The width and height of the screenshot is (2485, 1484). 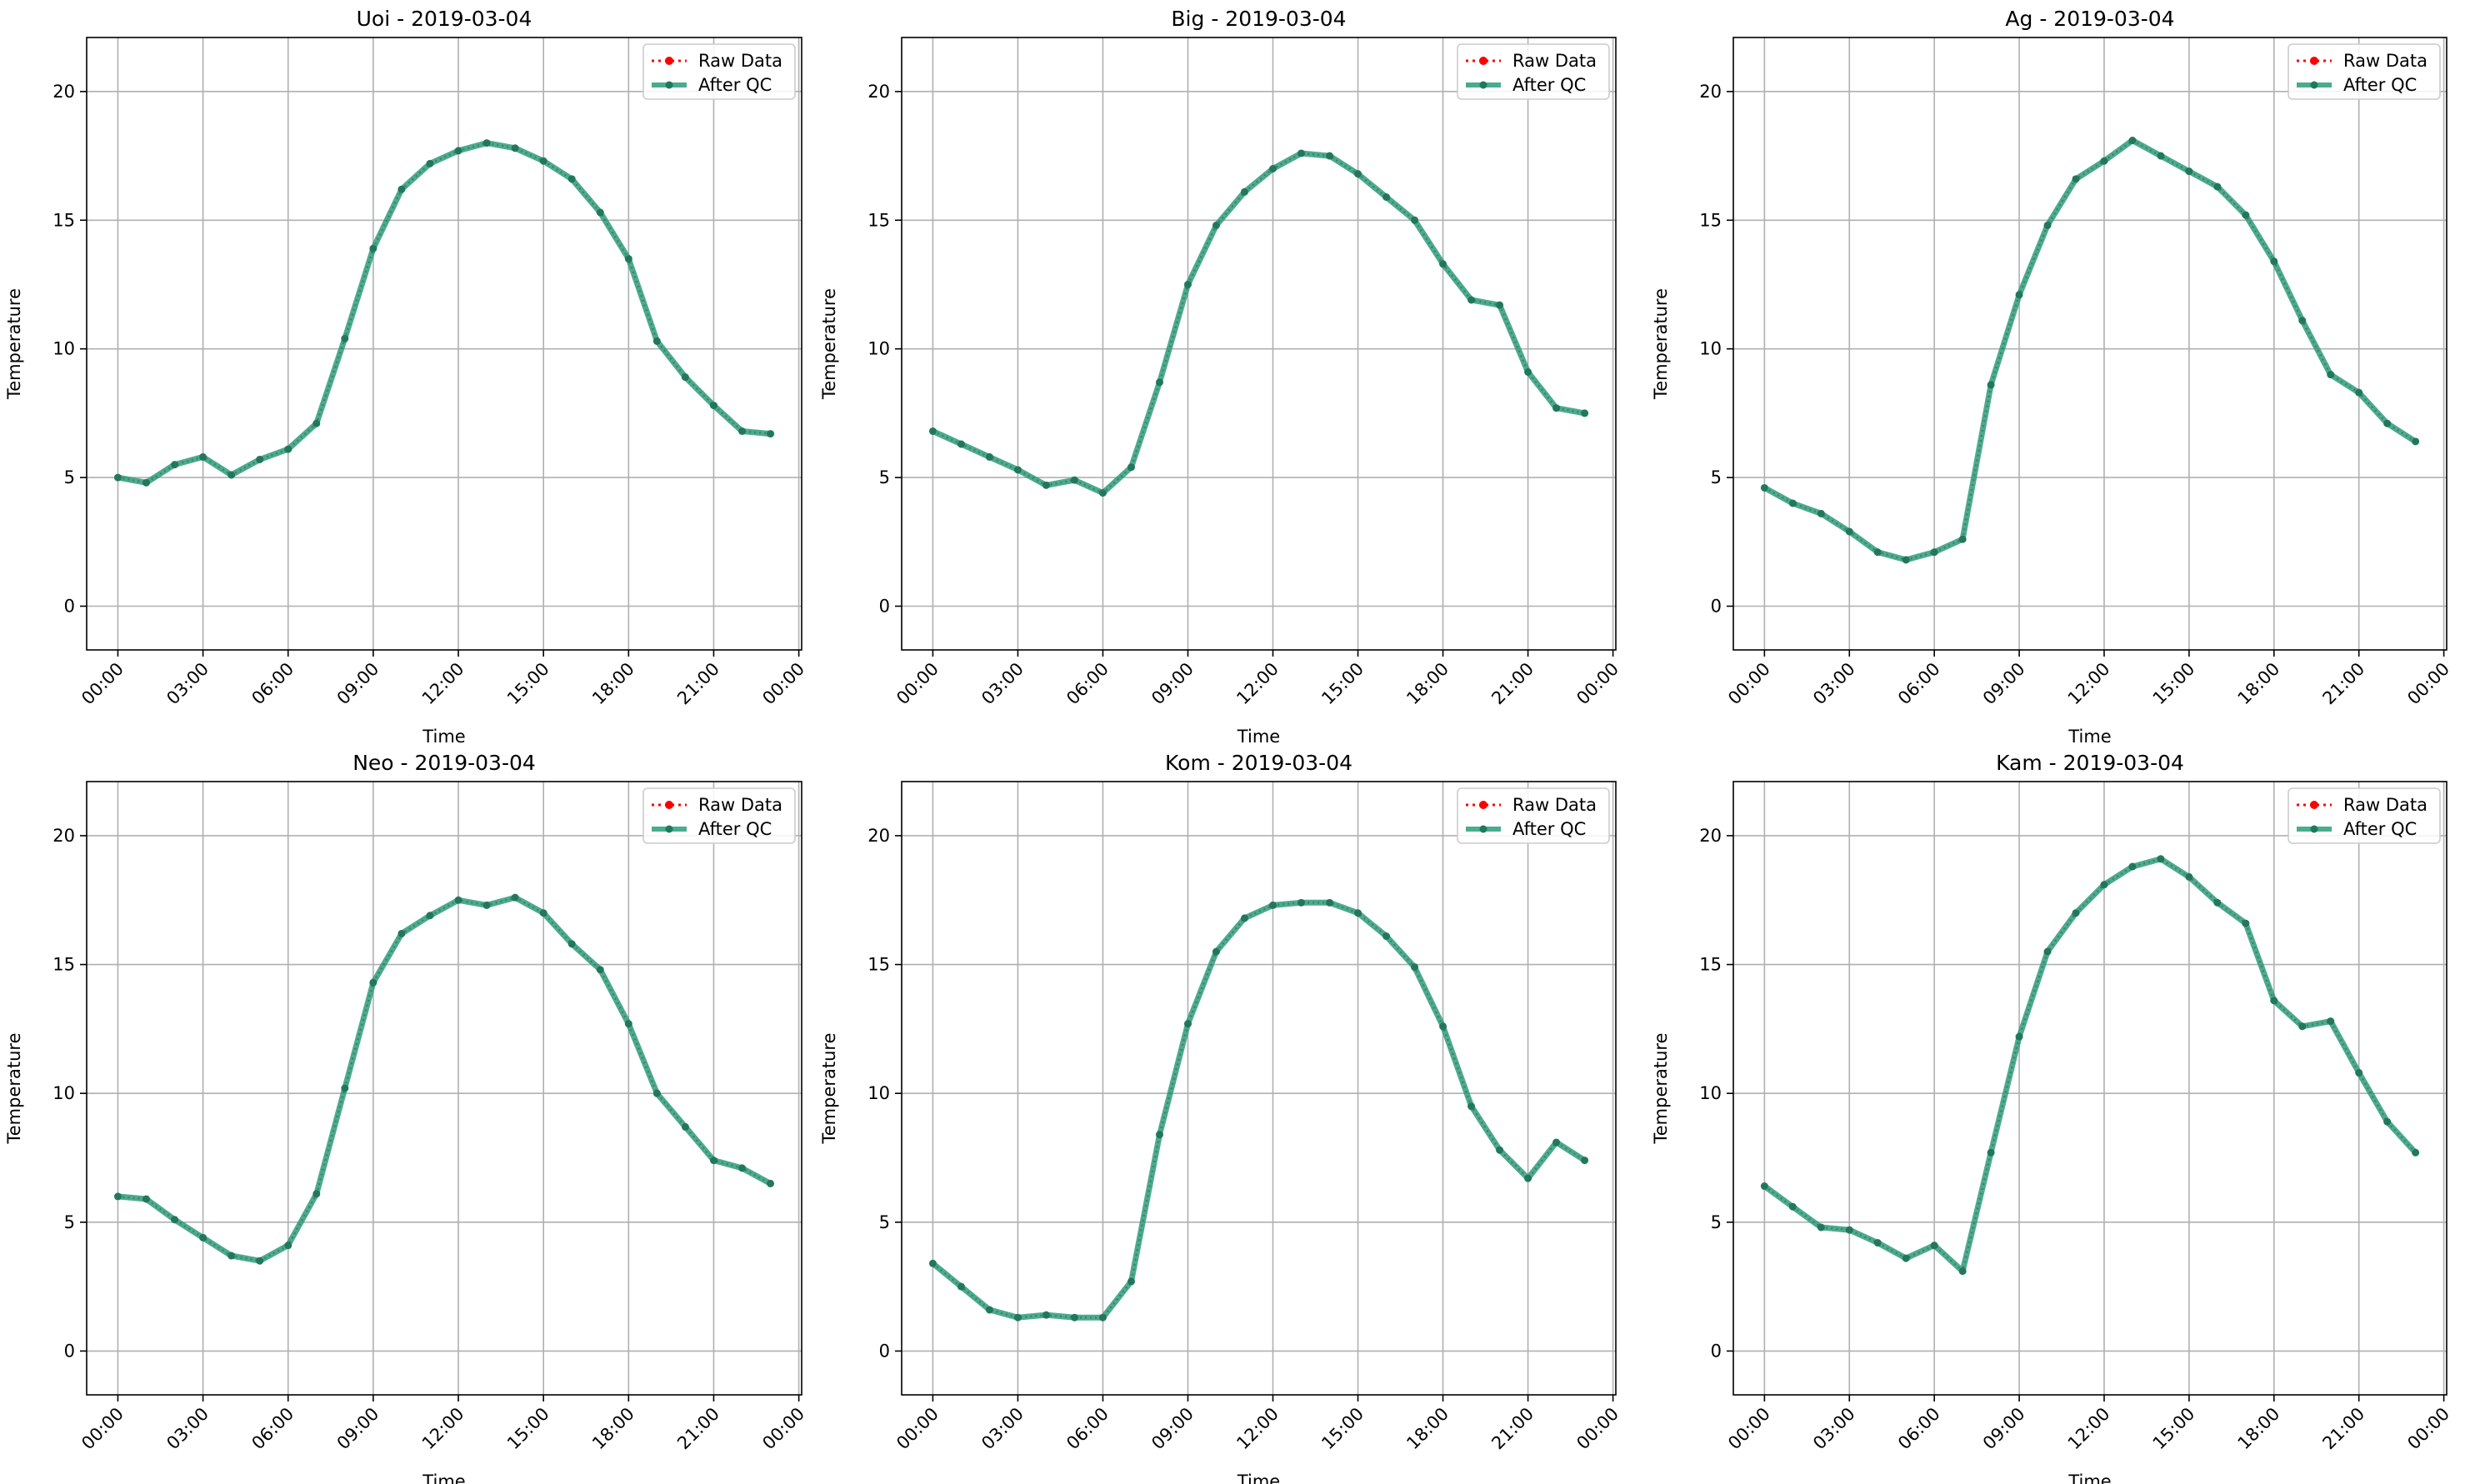 What do you see at coordinates (2090, 763) in the screenshot?
I see `chart-title: Kam - 2019-03-04` at bounding box center [2090, 763].